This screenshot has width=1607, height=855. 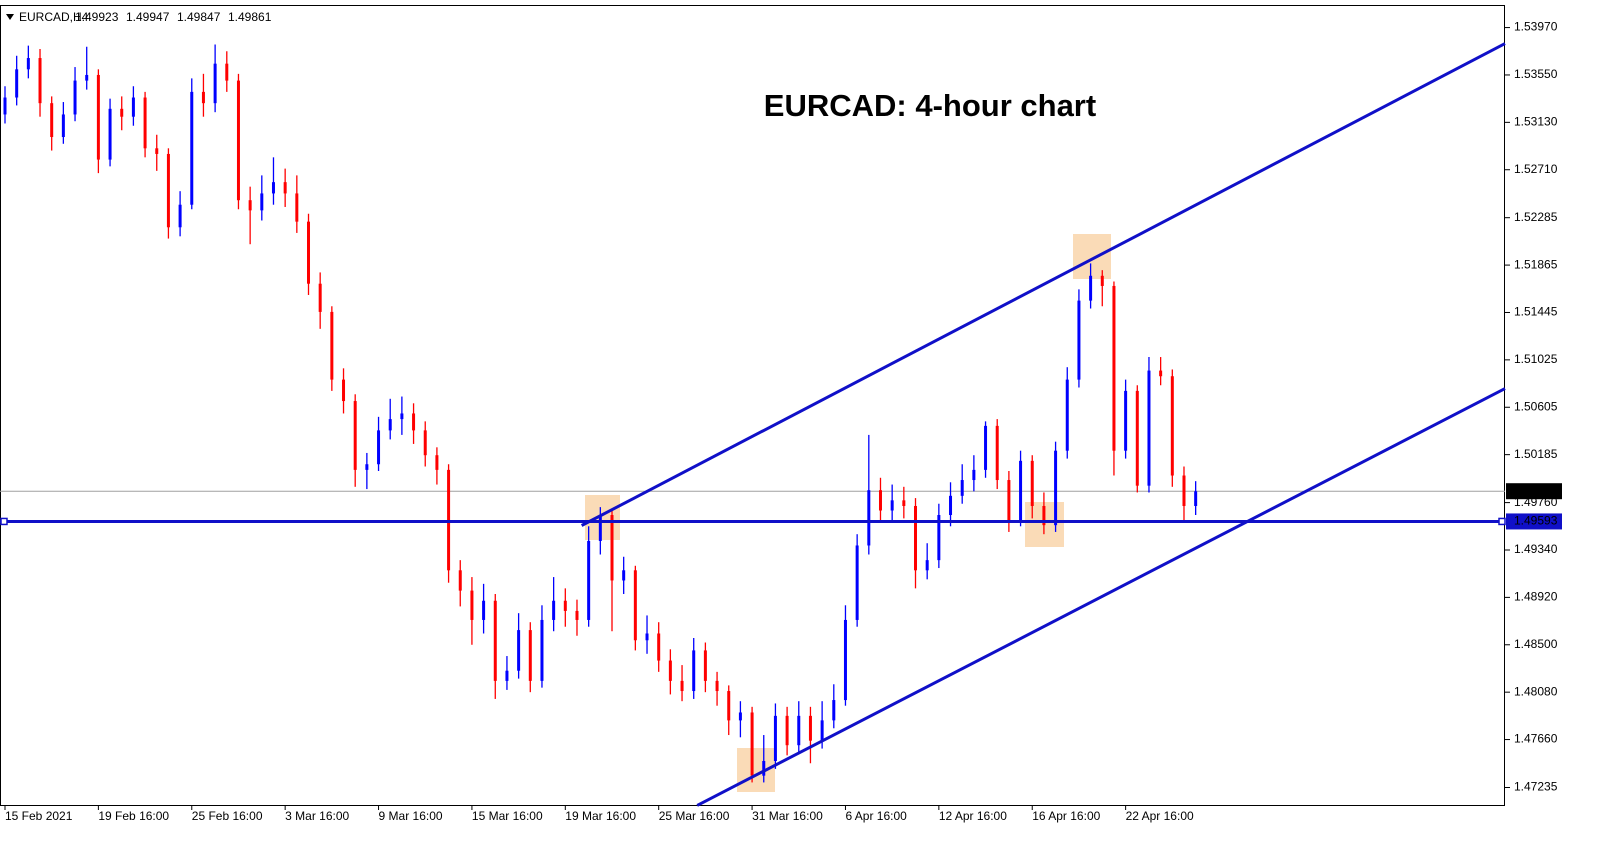 I want to click on y-tick-label: 1.53970, so click(x=1536, y=27).